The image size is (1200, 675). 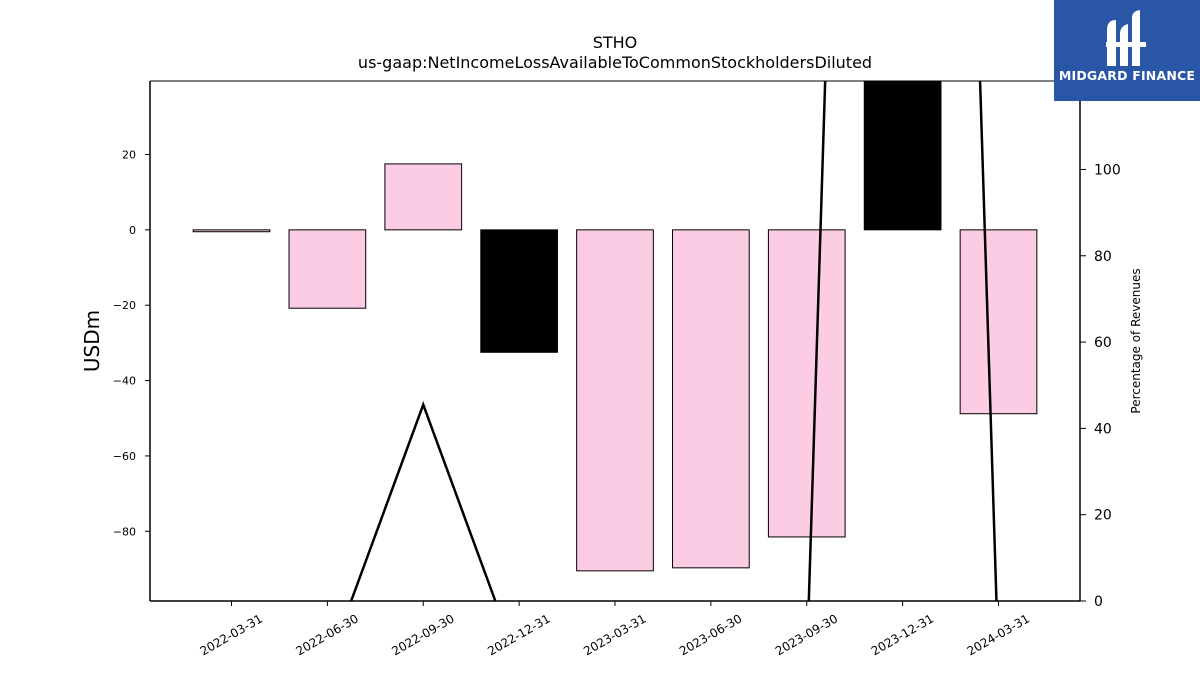 I want to click on x-tick-label: 2023-09-30, so click(x=806, y=634).